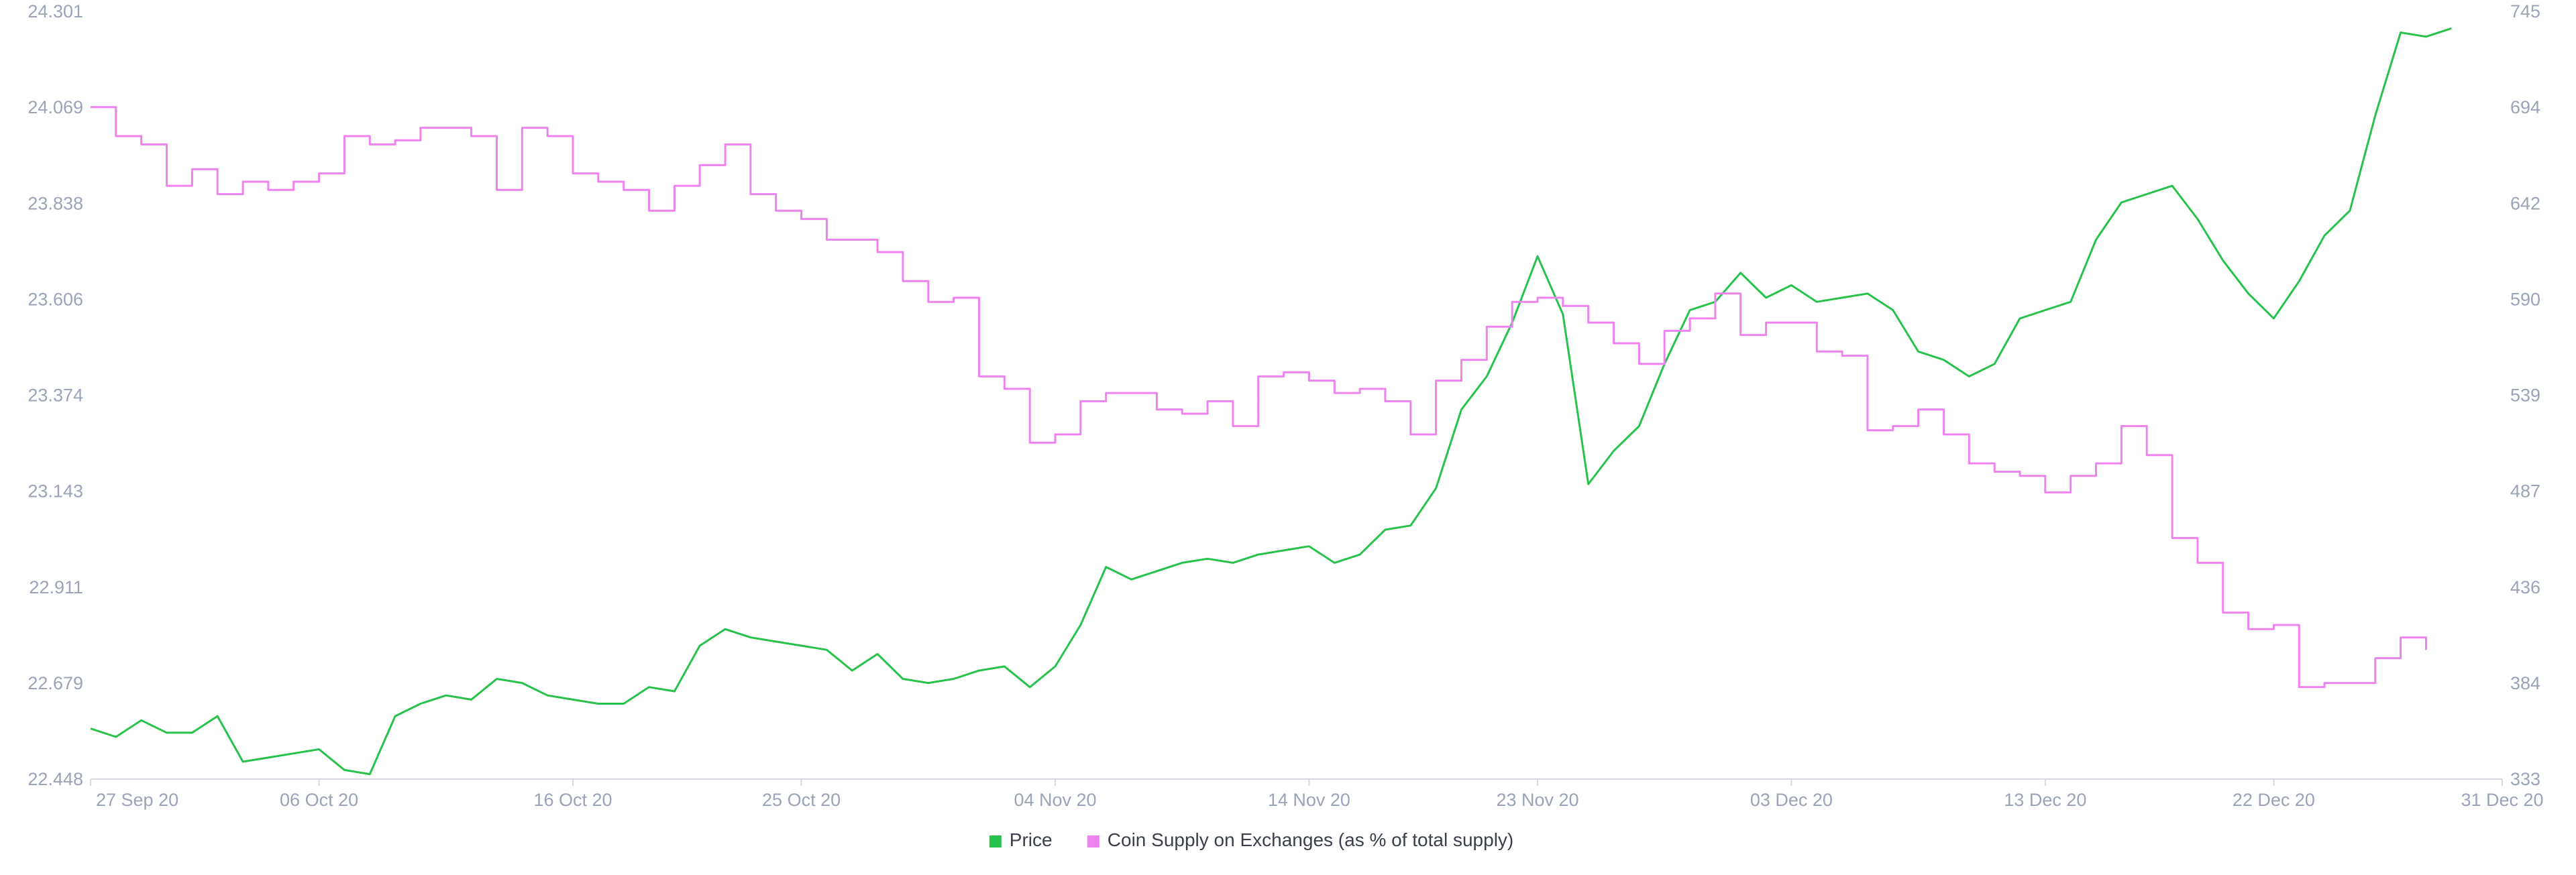  What do you see at coordinates (2502, 800) in the screenshot?
I see `x-tick-label: 31 Dec 20` at bounding box center [2502, 800].